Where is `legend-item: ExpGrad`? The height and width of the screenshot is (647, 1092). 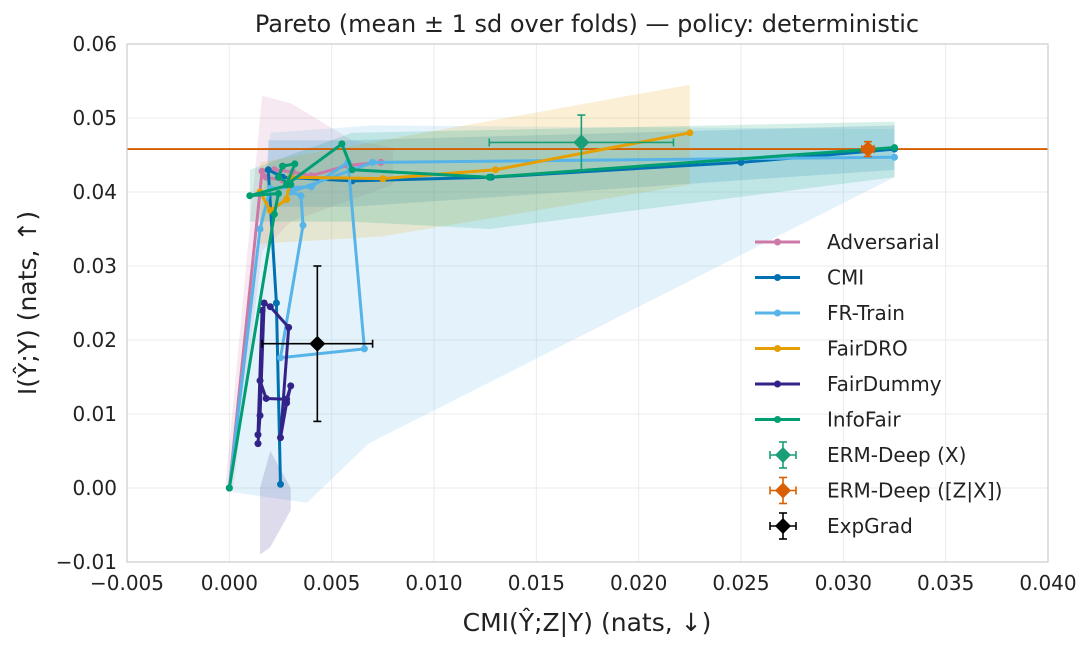 legend-item: ExpGrad is located at coordinates (841, 526).